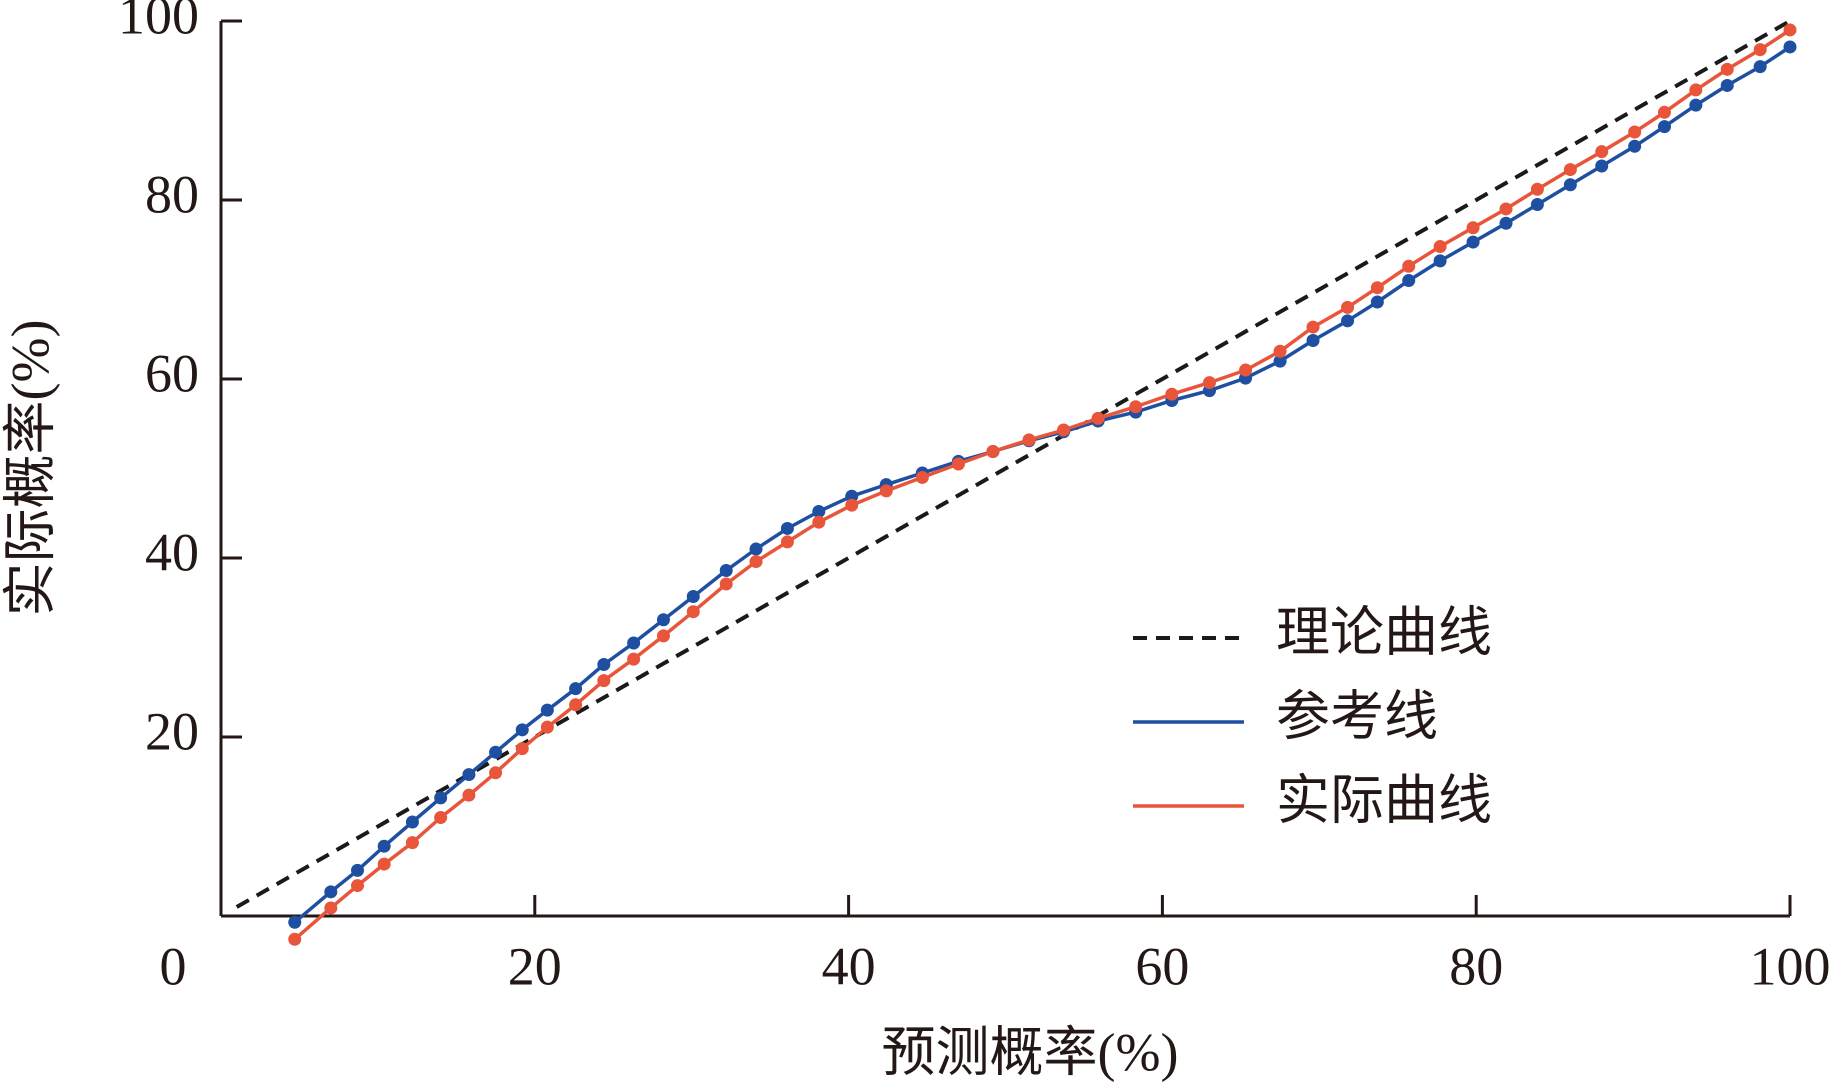 The height and width of the screenshot is (1090, 1835). Describe the element at coordinates (172, 194) in the screenshot. I see `y-tick-label: 80` at that location.